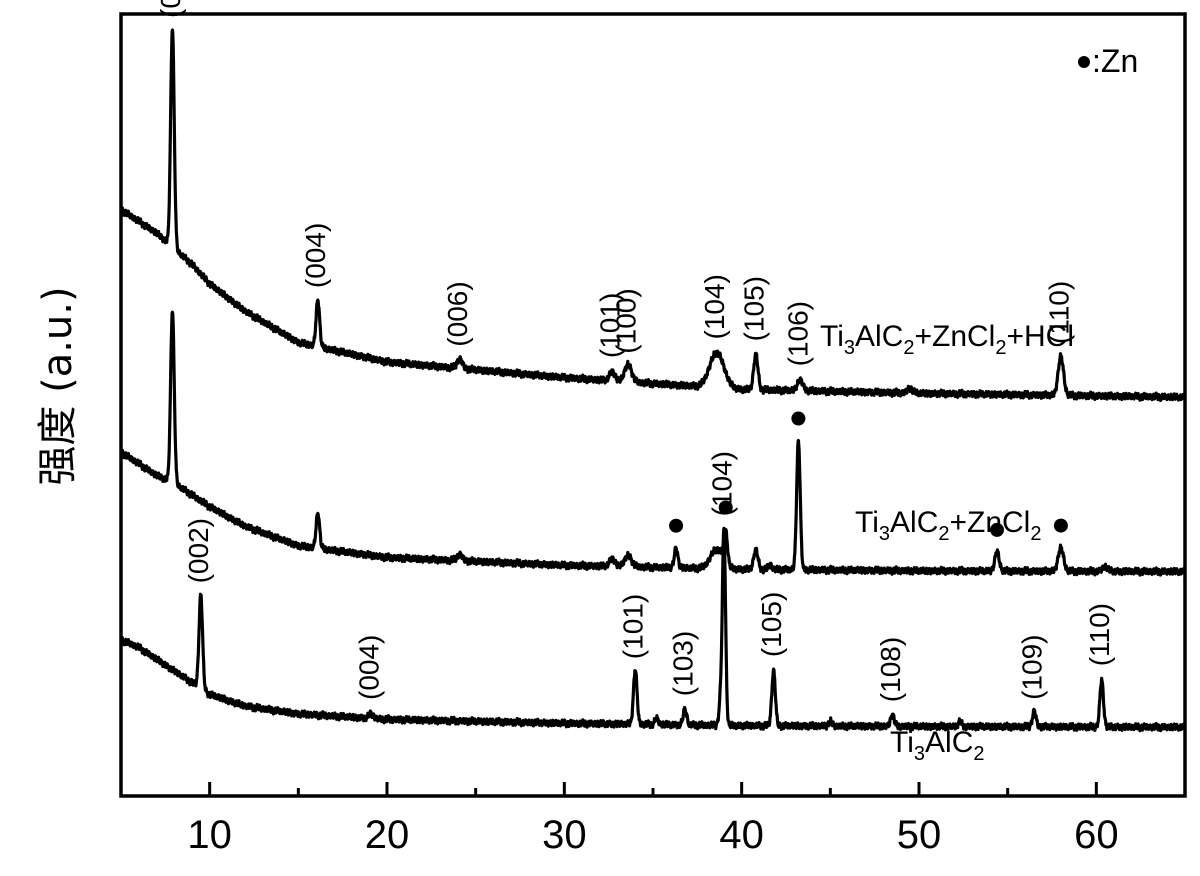 Image resolution: width=1200 pixels, height=876 pixels. What do you see at coordinates (1096, 835) in the screenshot?
I see `x-tick-label: 60` at bounding box center [1096, 835].